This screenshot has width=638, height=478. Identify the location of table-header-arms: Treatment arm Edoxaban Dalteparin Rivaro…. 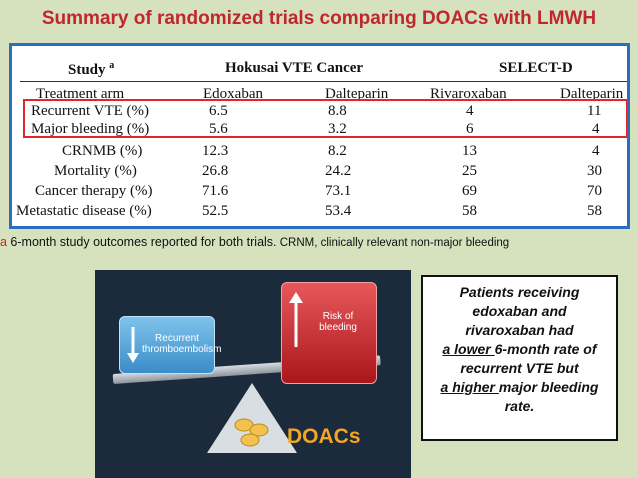
(319, 95).